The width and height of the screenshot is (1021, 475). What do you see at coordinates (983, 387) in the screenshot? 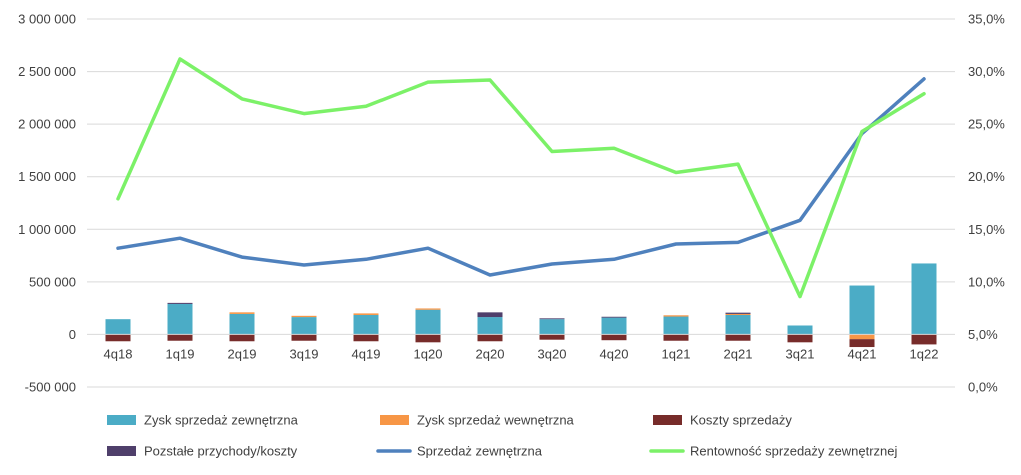
I see `right-tick-label: 0,0%` at bounding box center [983, 387].